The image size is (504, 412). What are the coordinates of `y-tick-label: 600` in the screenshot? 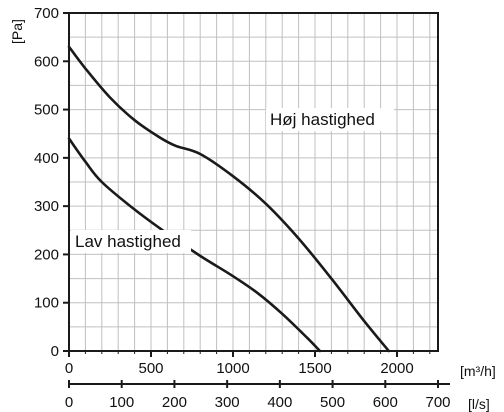 It's located at (46, 61).